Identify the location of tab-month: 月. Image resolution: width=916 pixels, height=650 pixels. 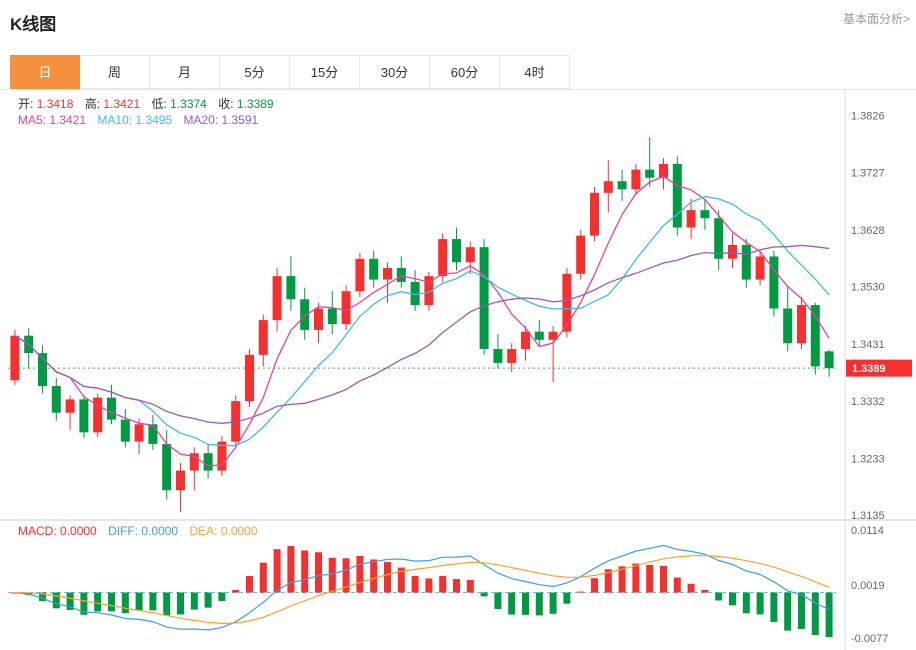
(185, 72).